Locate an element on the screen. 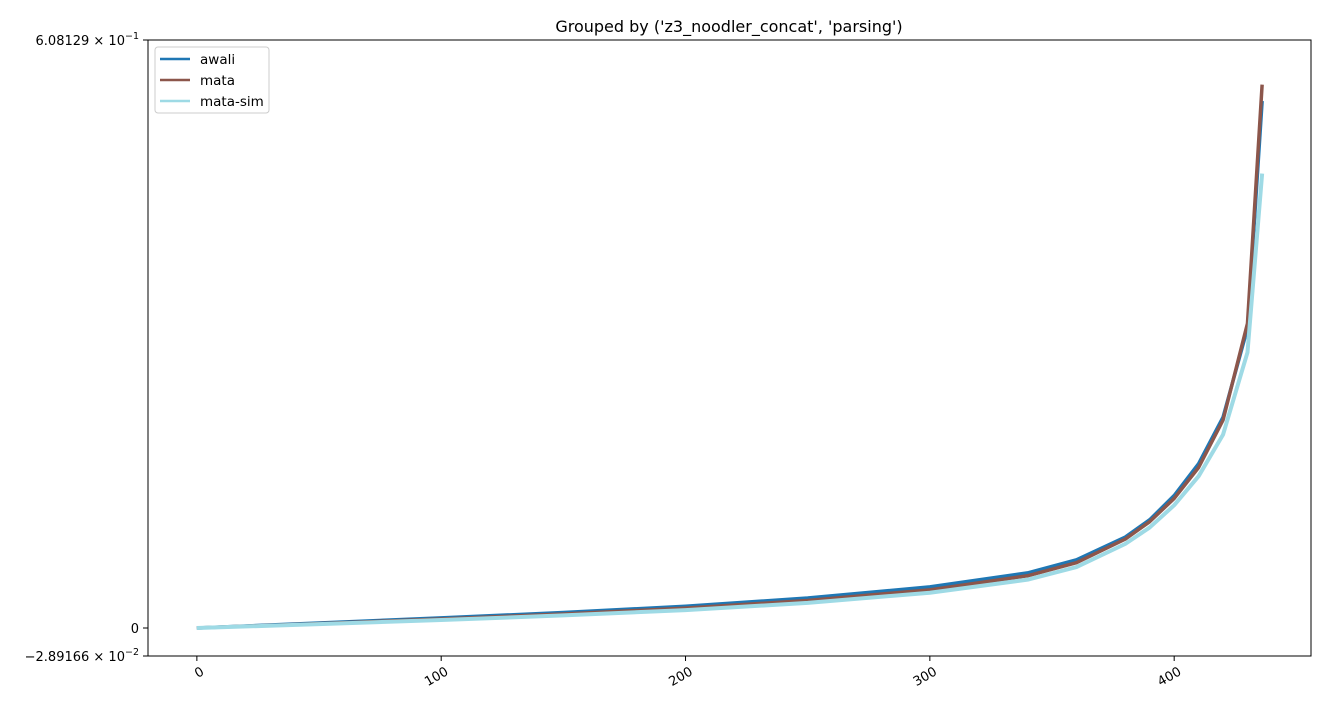  y-axis: 6.08129 × 10−1 0 −2.89166 × 10−2 is located at coordinates (86, 348).